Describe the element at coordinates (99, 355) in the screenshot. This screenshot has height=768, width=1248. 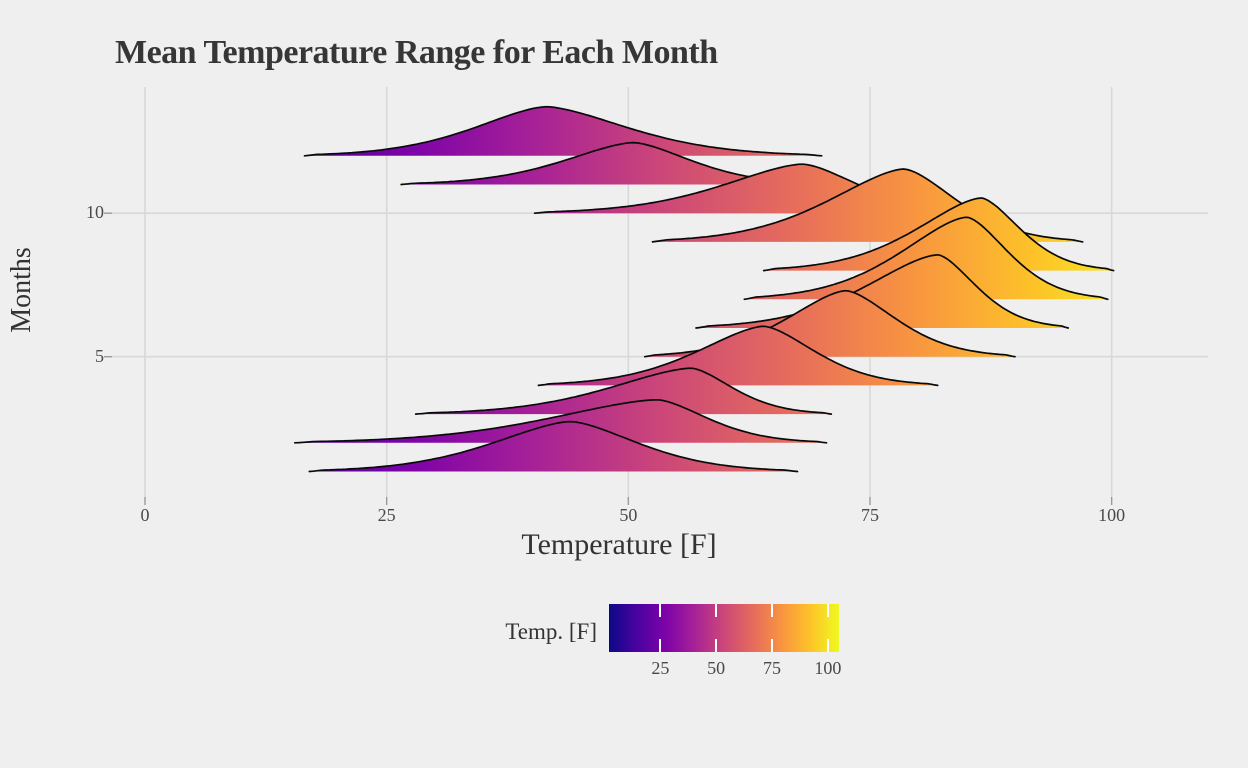
I see `y-tick-label-5: 5` at that location.